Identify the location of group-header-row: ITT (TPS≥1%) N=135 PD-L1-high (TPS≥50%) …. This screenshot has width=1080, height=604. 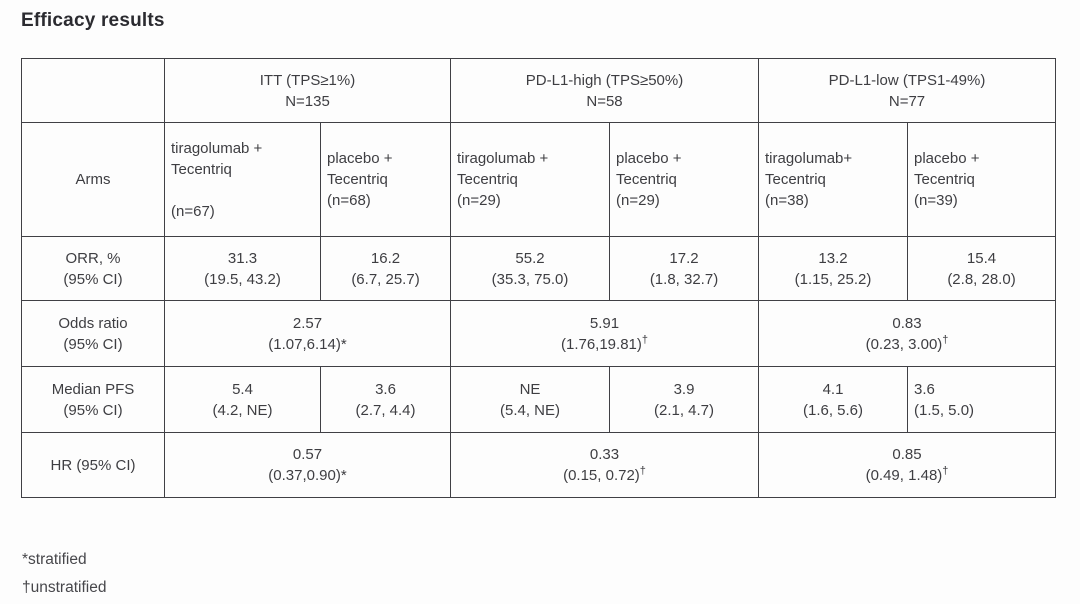
(538, 90).